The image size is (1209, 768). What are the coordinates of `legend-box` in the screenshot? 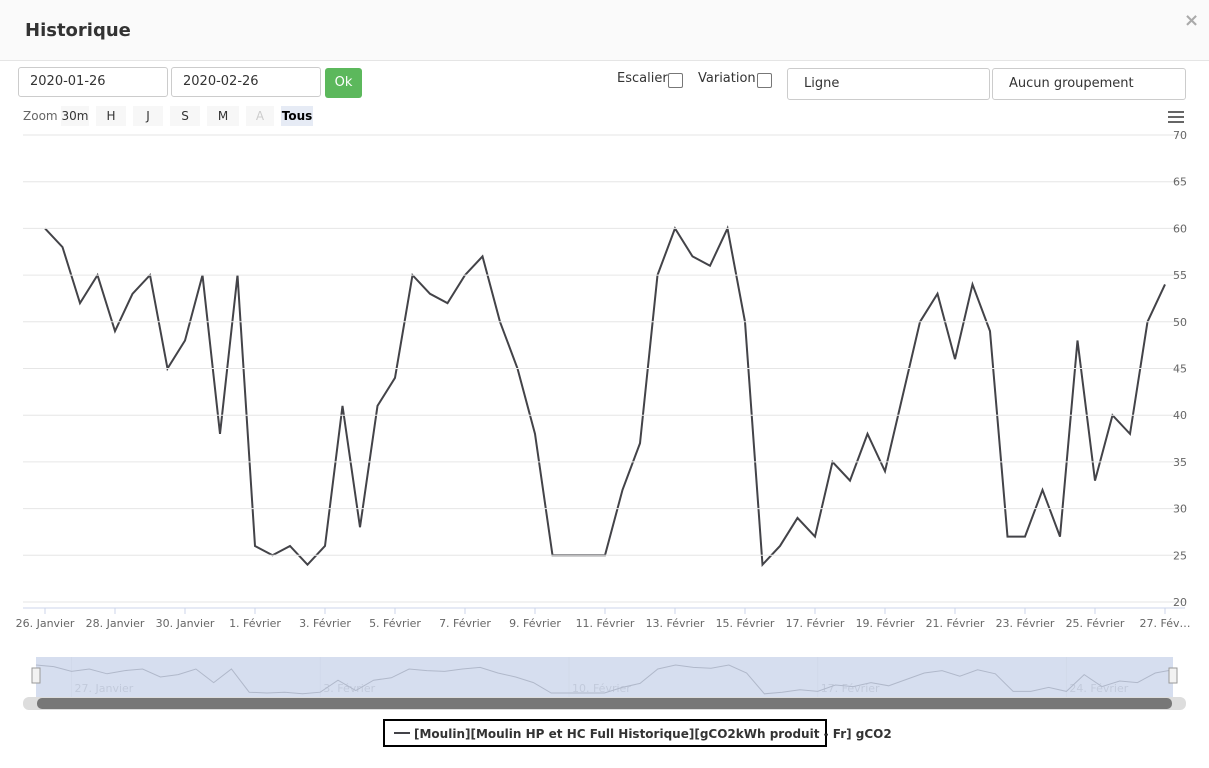 It's located at (605, 733).